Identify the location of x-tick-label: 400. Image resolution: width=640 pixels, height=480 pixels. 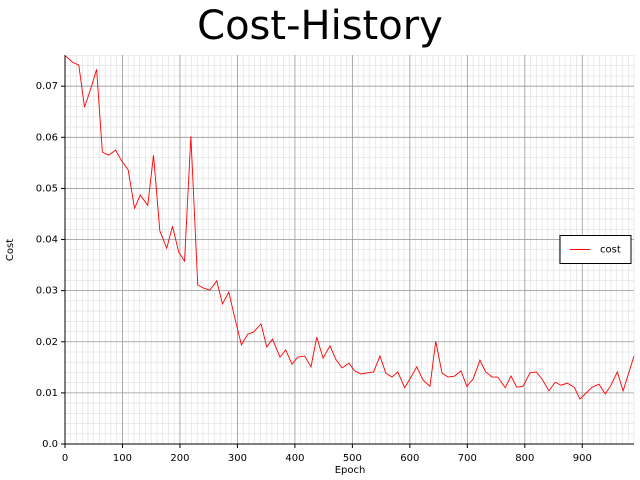
(294, 458).